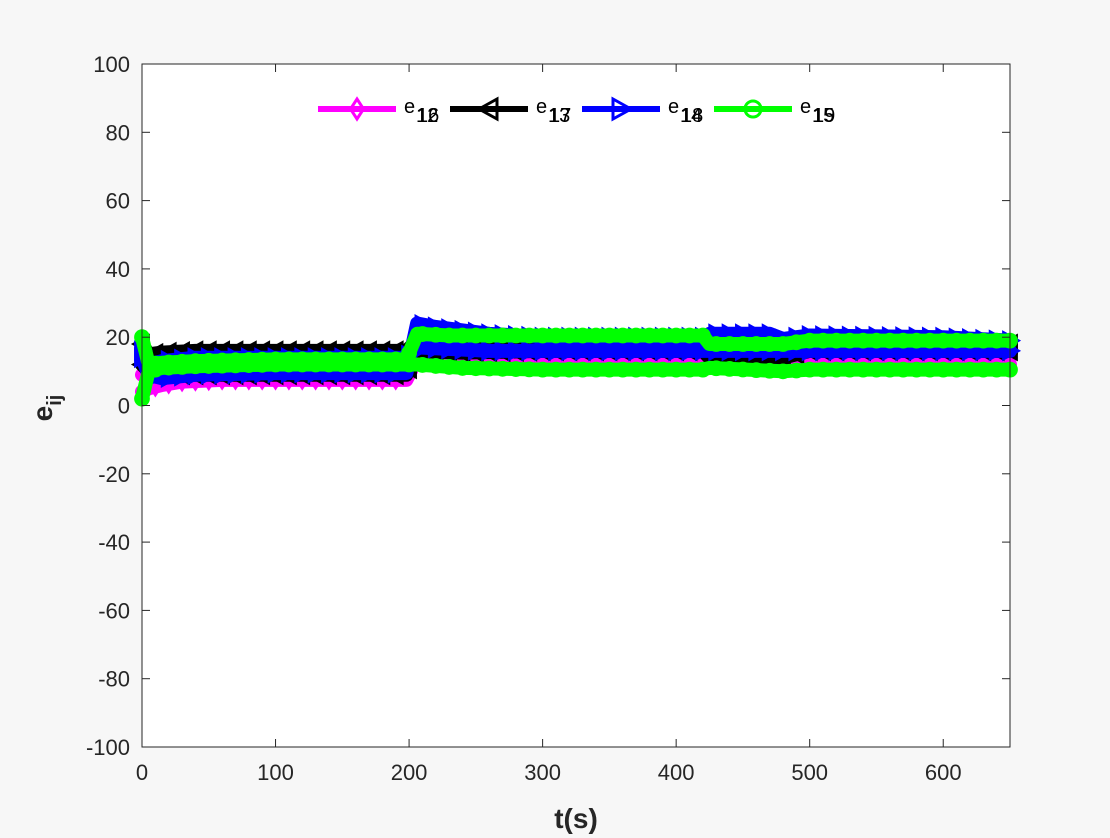  Describe the element at coordinates (55, 400) in the screenshot. I see `y-axis-label-sub: ij` at that location.